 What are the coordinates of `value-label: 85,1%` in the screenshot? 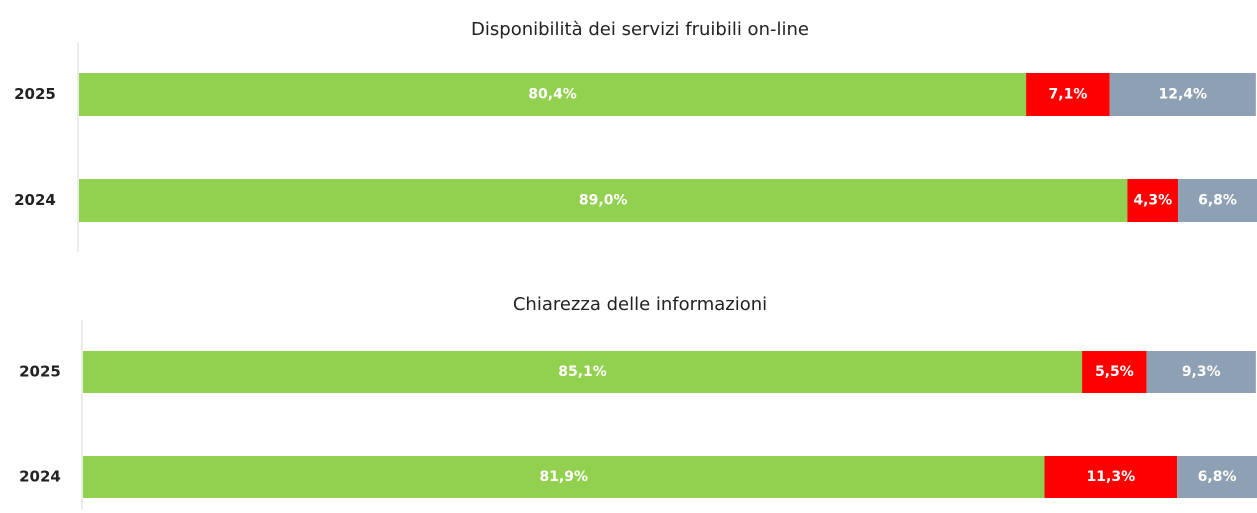 It's located at (582, 372).